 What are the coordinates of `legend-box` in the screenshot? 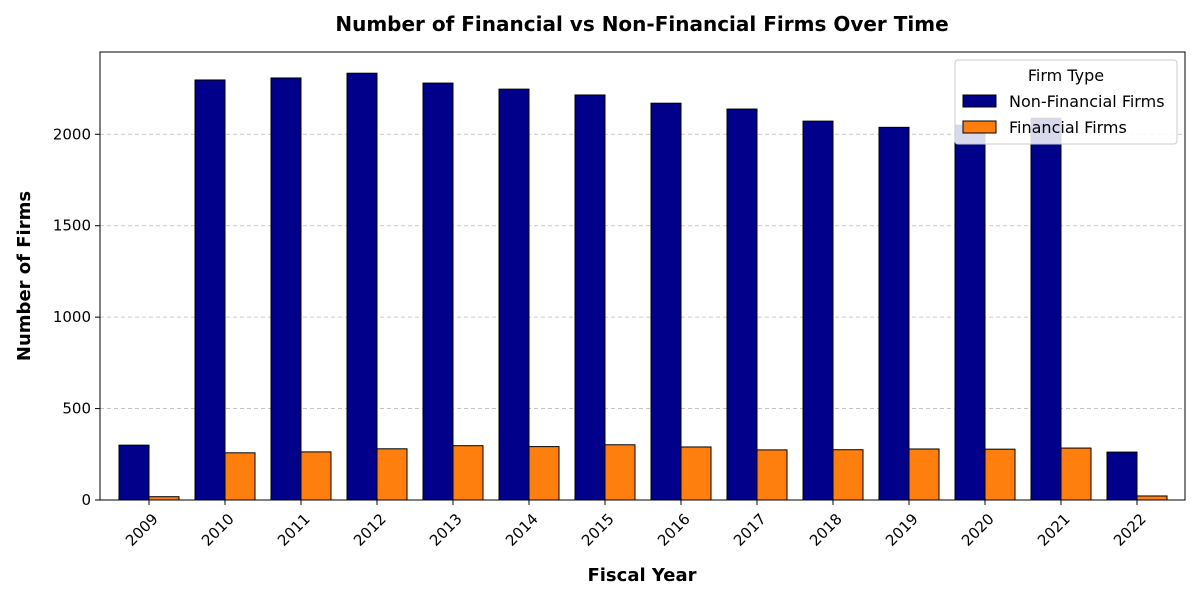 It's located at (1066, 102).